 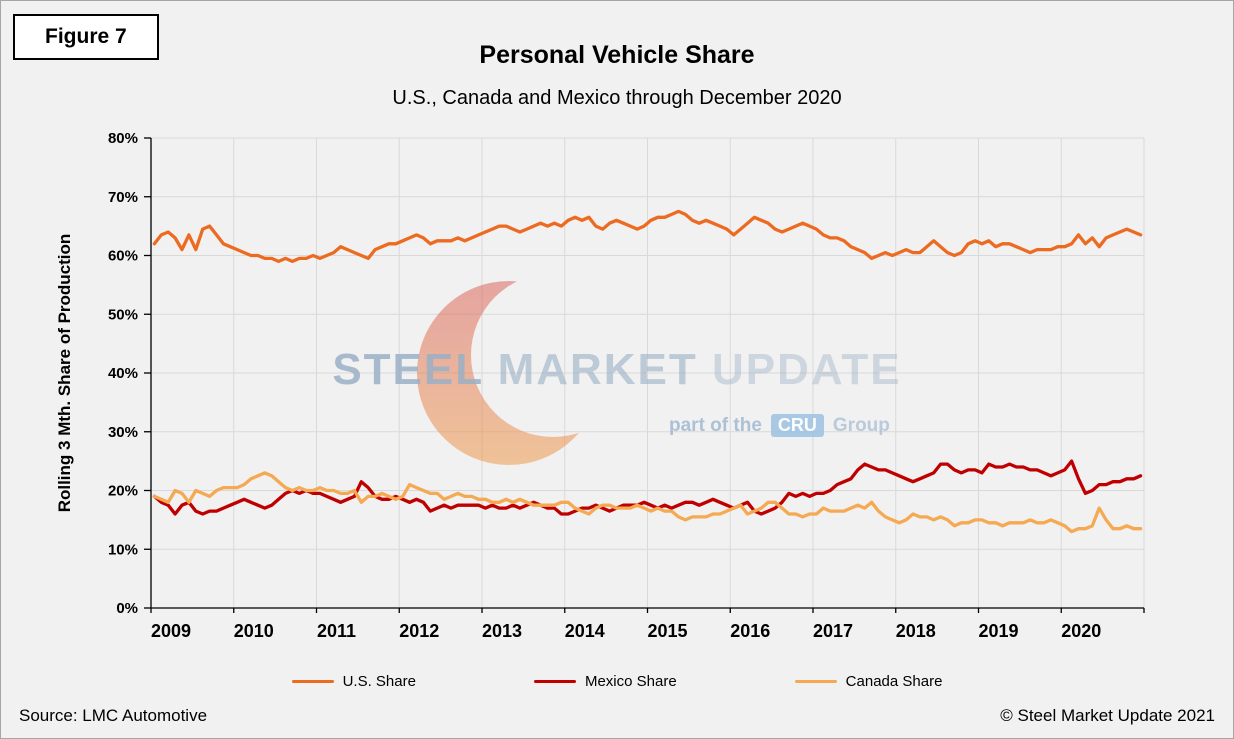 What do you see at coordinates (998, 631) in the screenshot?
I see `svg-text: 2019` at bounding box center [998, 631].